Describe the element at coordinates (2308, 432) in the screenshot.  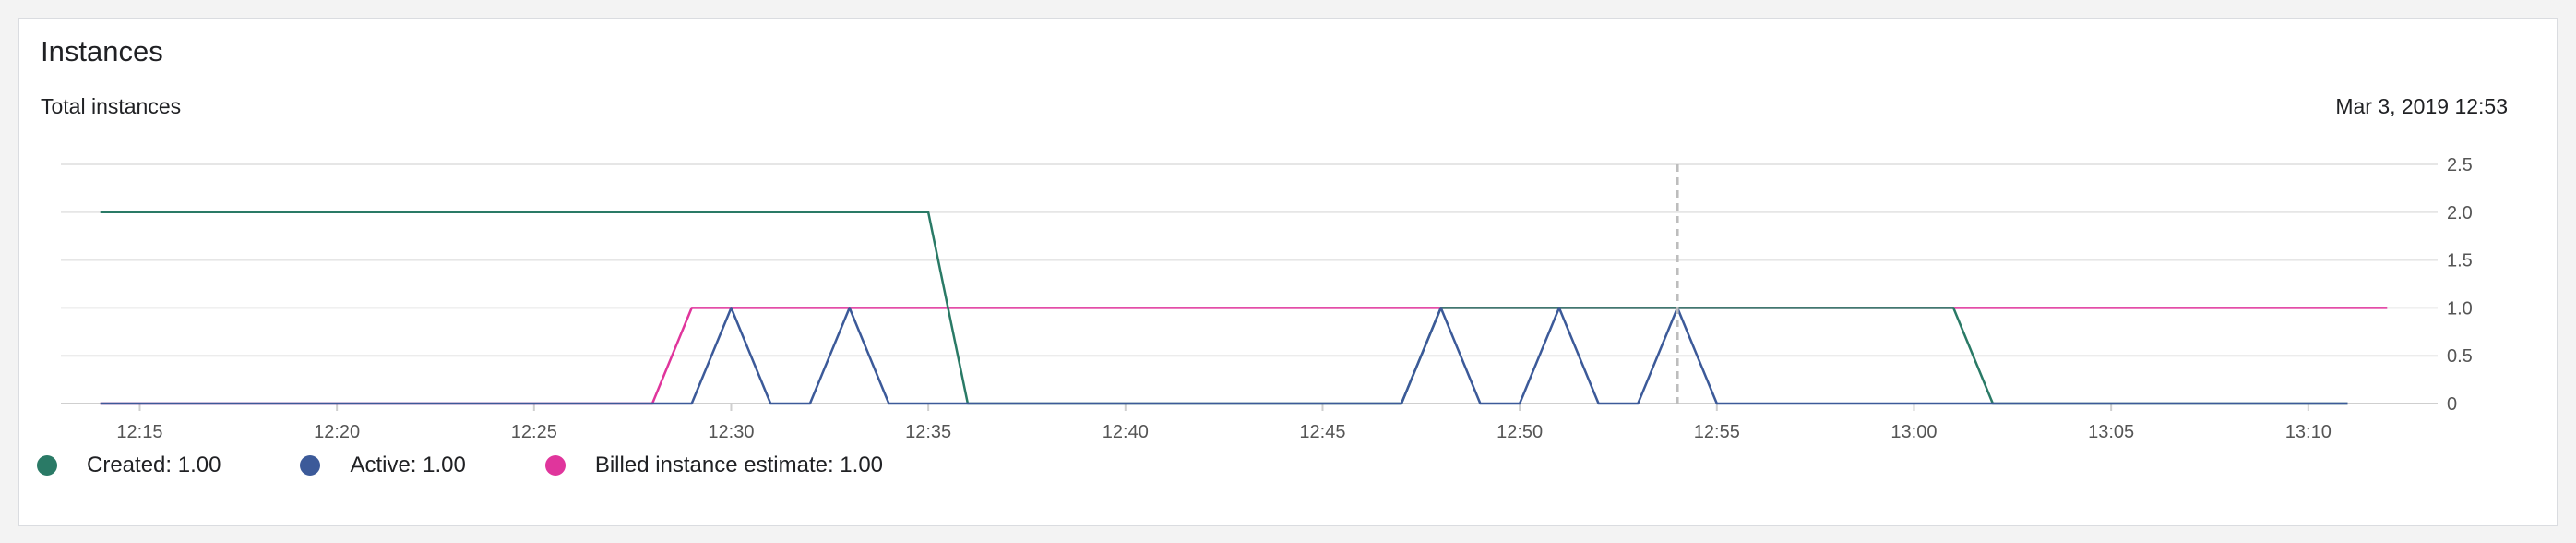
I see `x-tick-label: 13:10` at that location.